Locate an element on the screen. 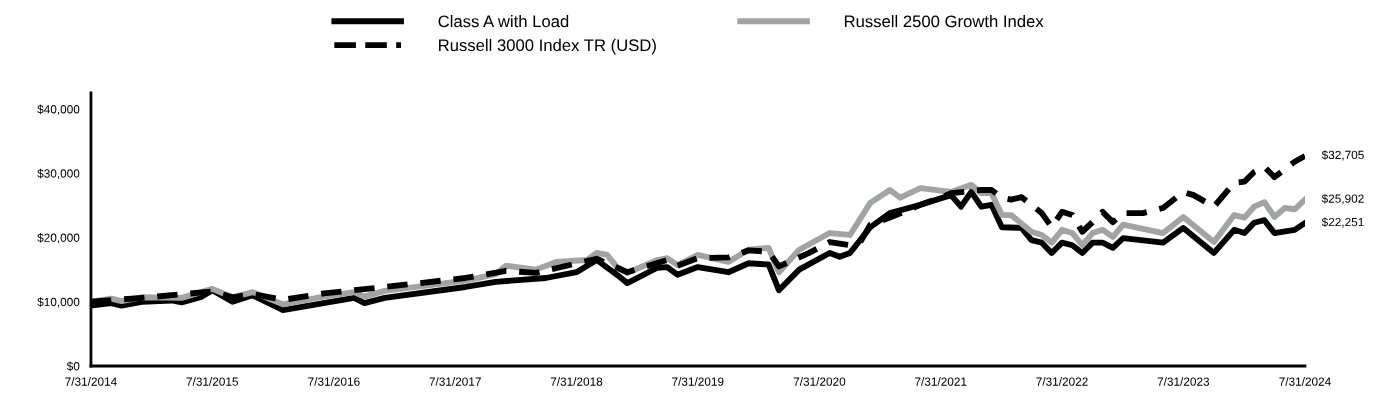 The height and width of the screenshot is (400, 1378). y-tick-label: $40,000 is located at coordinates (58, 109).